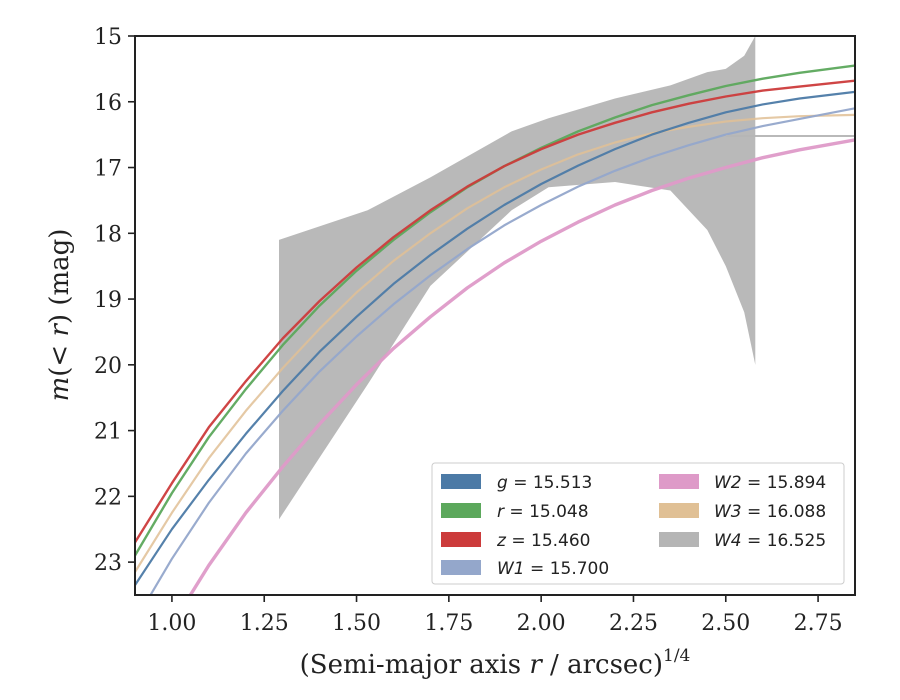 This screenshot has width=900, height=700. What do you see at coordinates (461, 567) in the screenshot?
I see `legend-swatch-w1` at bounding box center [461, 567].